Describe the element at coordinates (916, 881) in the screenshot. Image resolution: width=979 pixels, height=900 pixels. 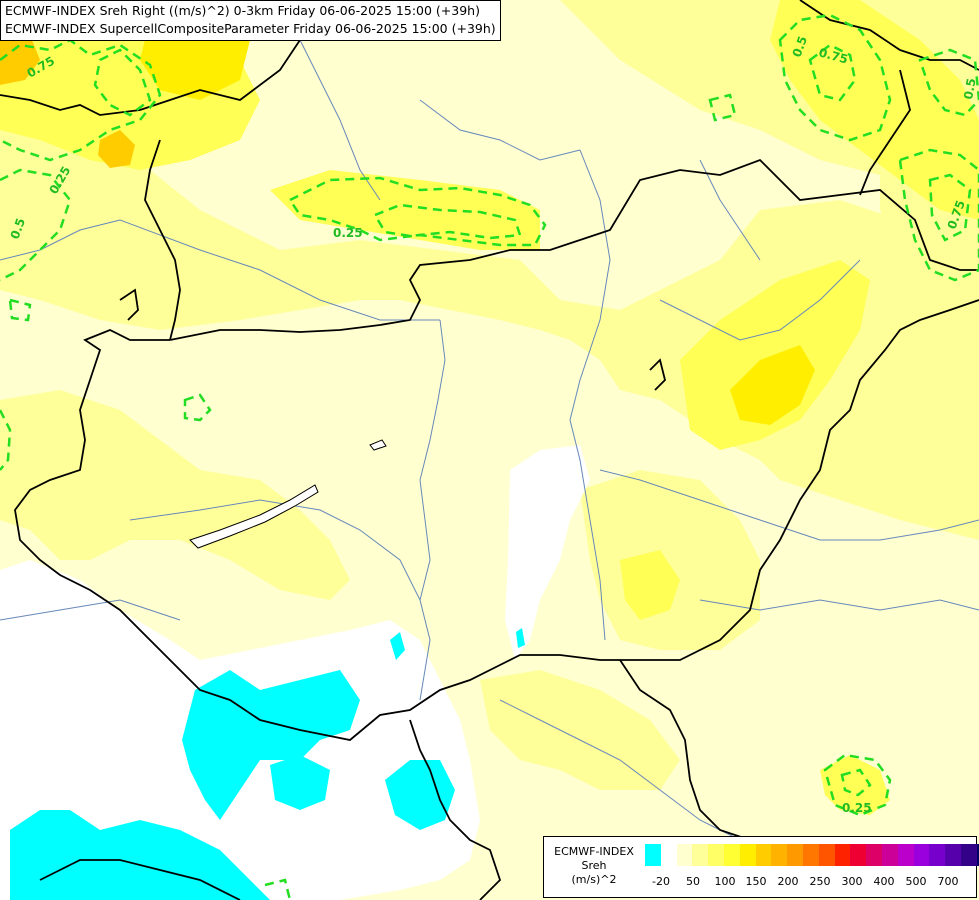
I see `legend-tick-label: 500` at that location.